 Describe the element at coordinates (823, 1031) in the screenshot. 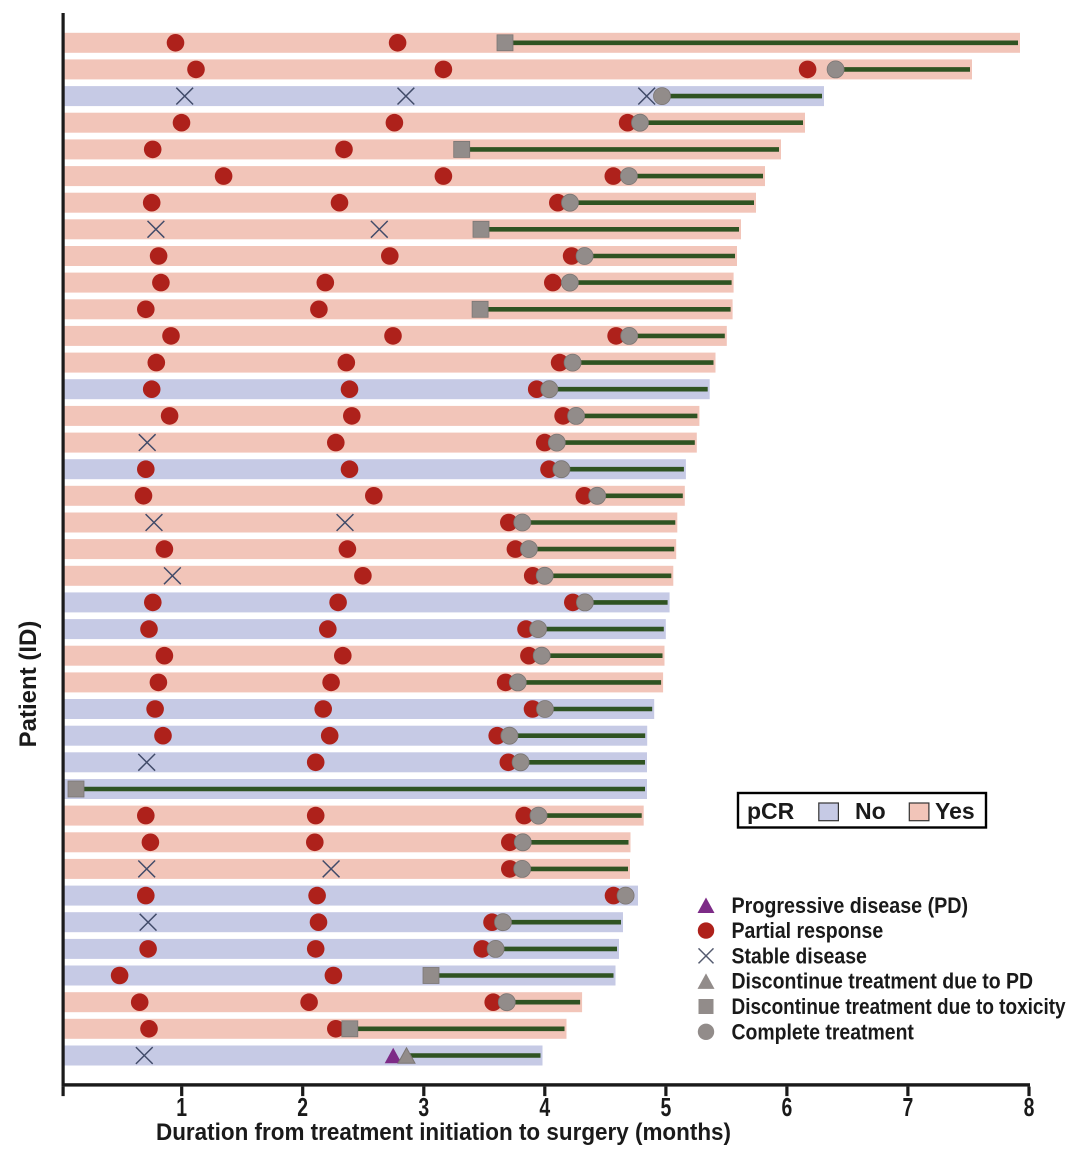

I see `svg-text: Complete treatment` at that location.